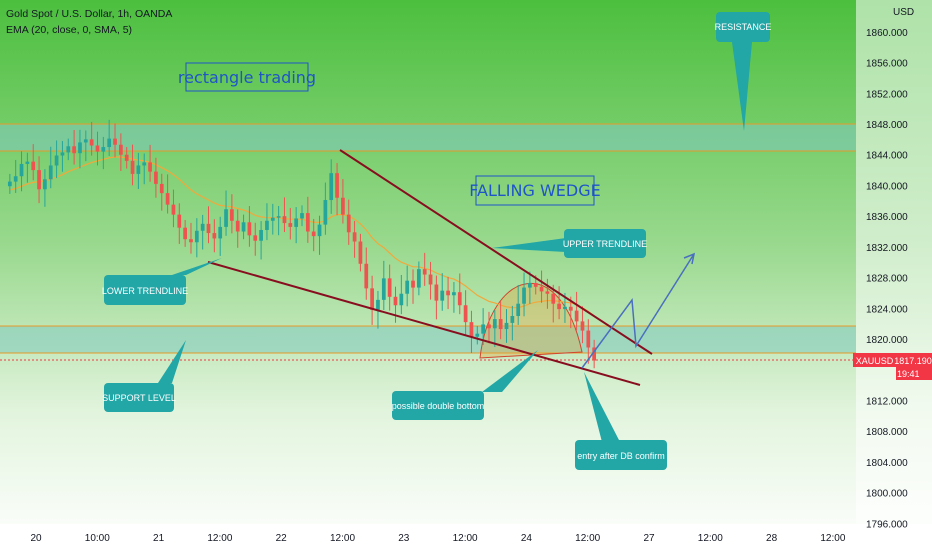  What do you see at coordinates (887, 340) in the screenshot?
I see `price-tick-label: 1820.000` at bounding box center [887, 340].